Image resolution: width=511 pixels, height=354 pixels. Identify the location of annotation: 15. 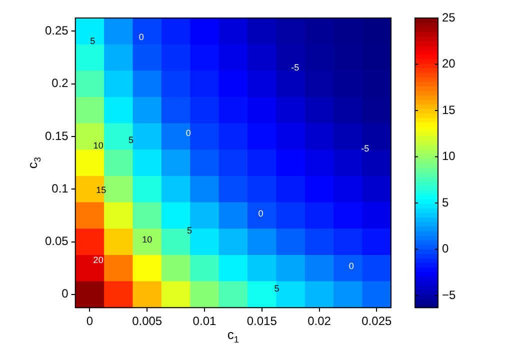
(101, 190).